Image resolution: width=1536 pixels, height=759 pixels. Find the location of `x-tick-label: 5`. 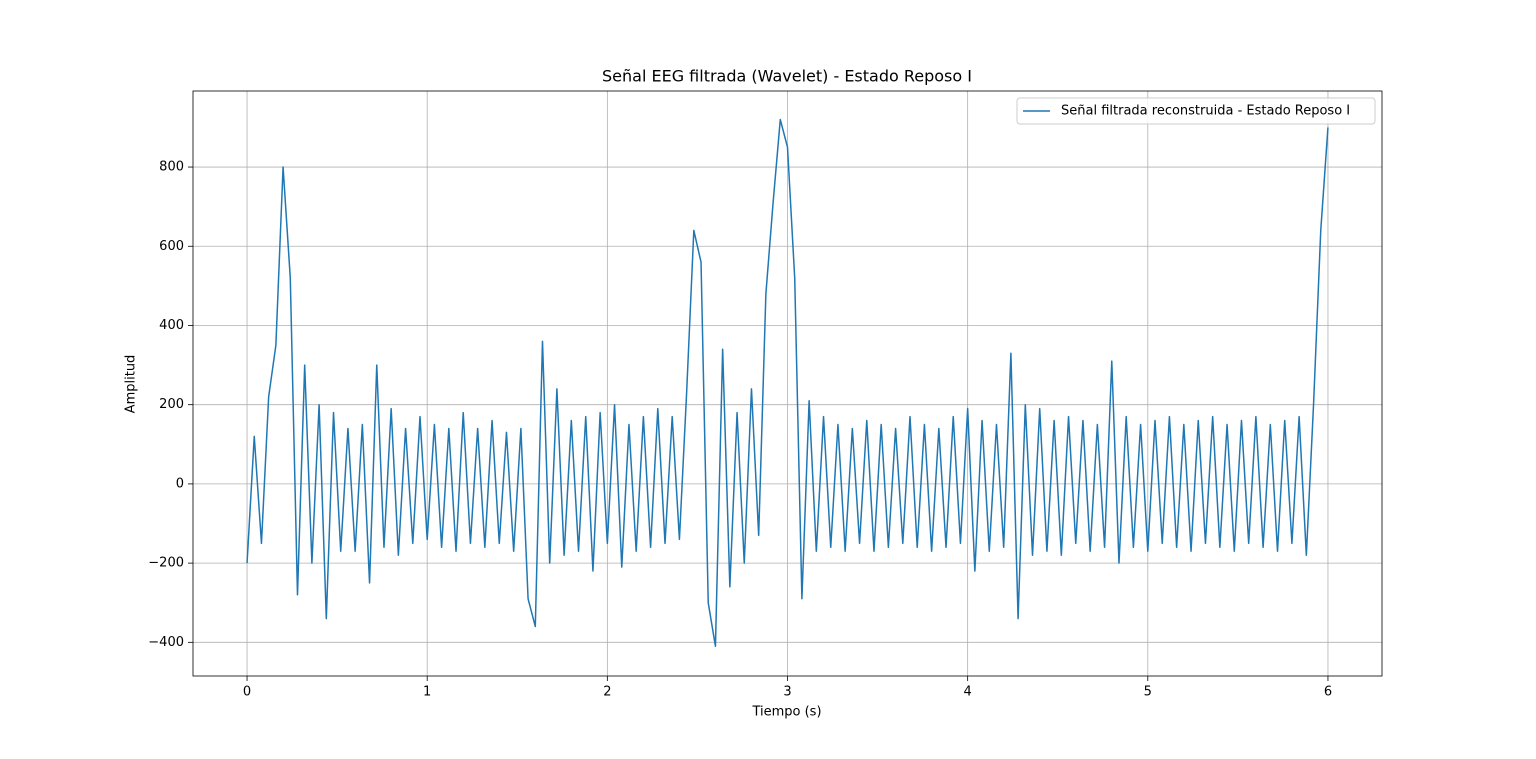

x-tick-label: 5 is located at coordinates (1148, 692).